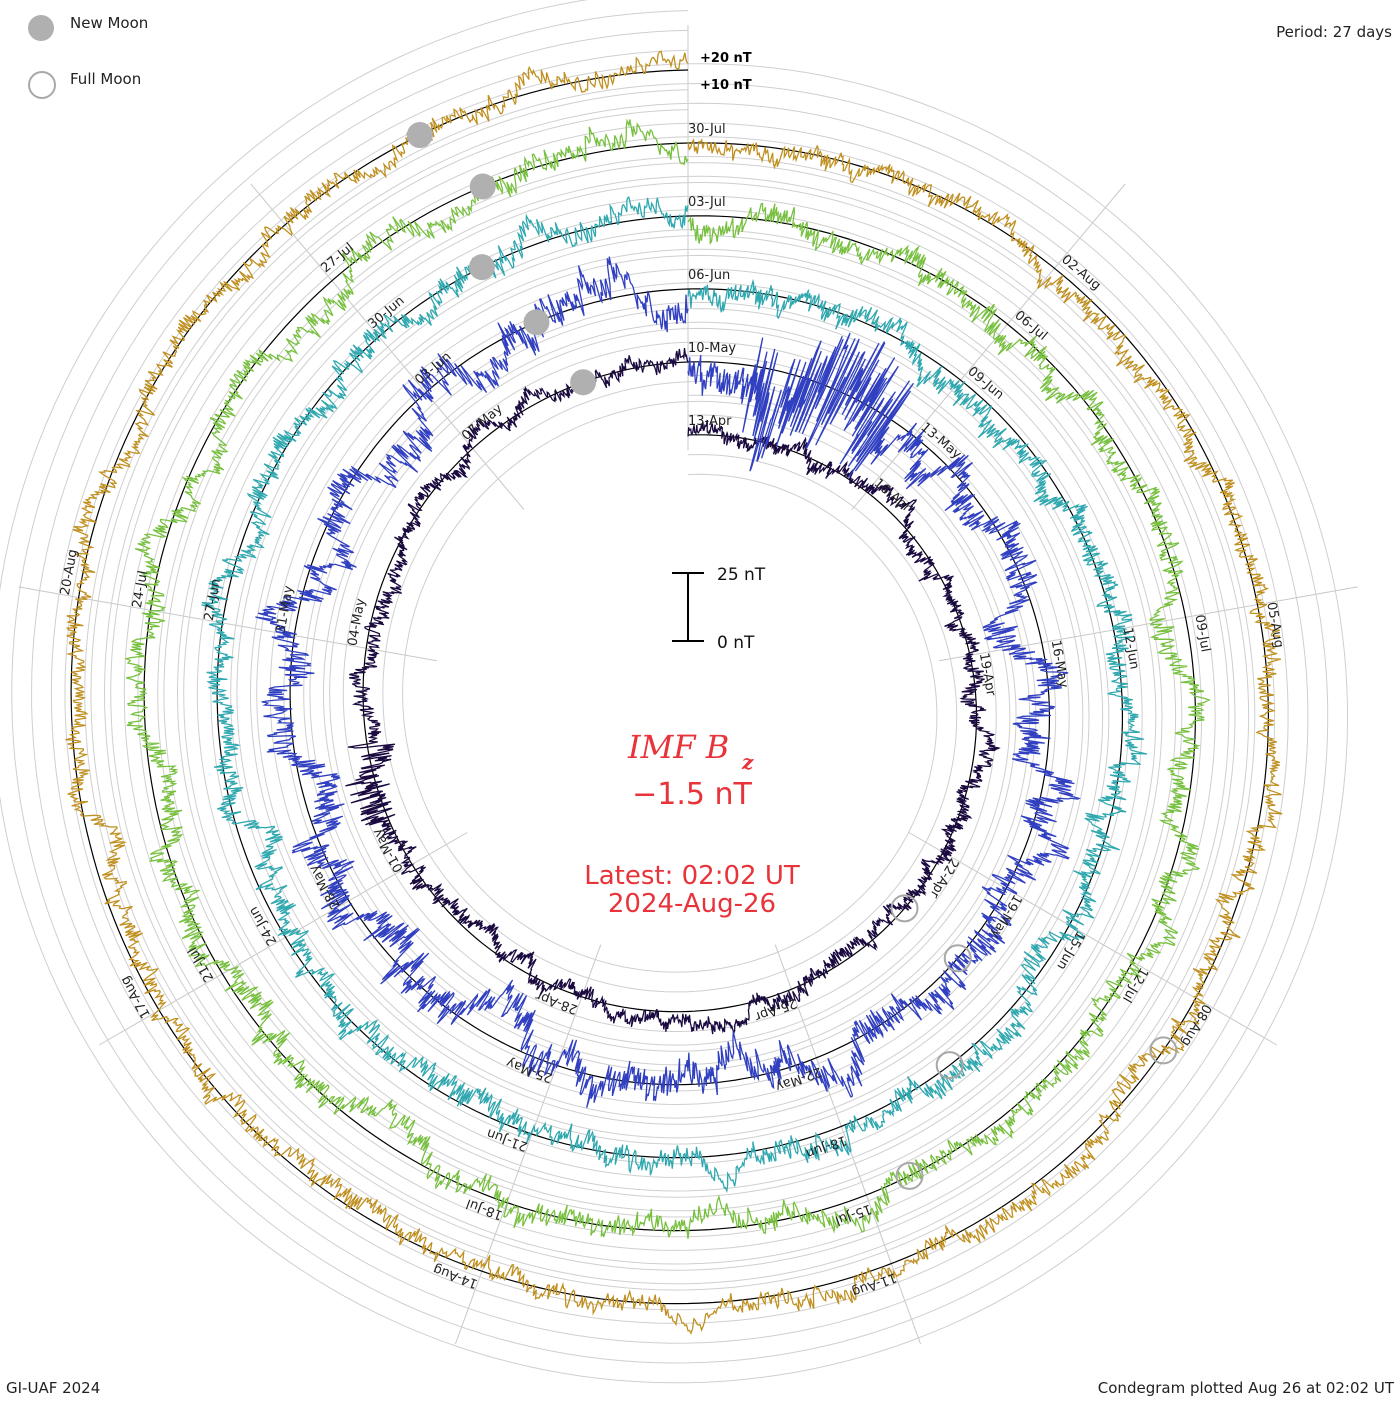 The height and width of the screenshot is (1404, 1400). What do you see at coordinates (874, 1284) in the screenshot?
I see `date-label: 11-Aug` at bounding box center [874, 1284].